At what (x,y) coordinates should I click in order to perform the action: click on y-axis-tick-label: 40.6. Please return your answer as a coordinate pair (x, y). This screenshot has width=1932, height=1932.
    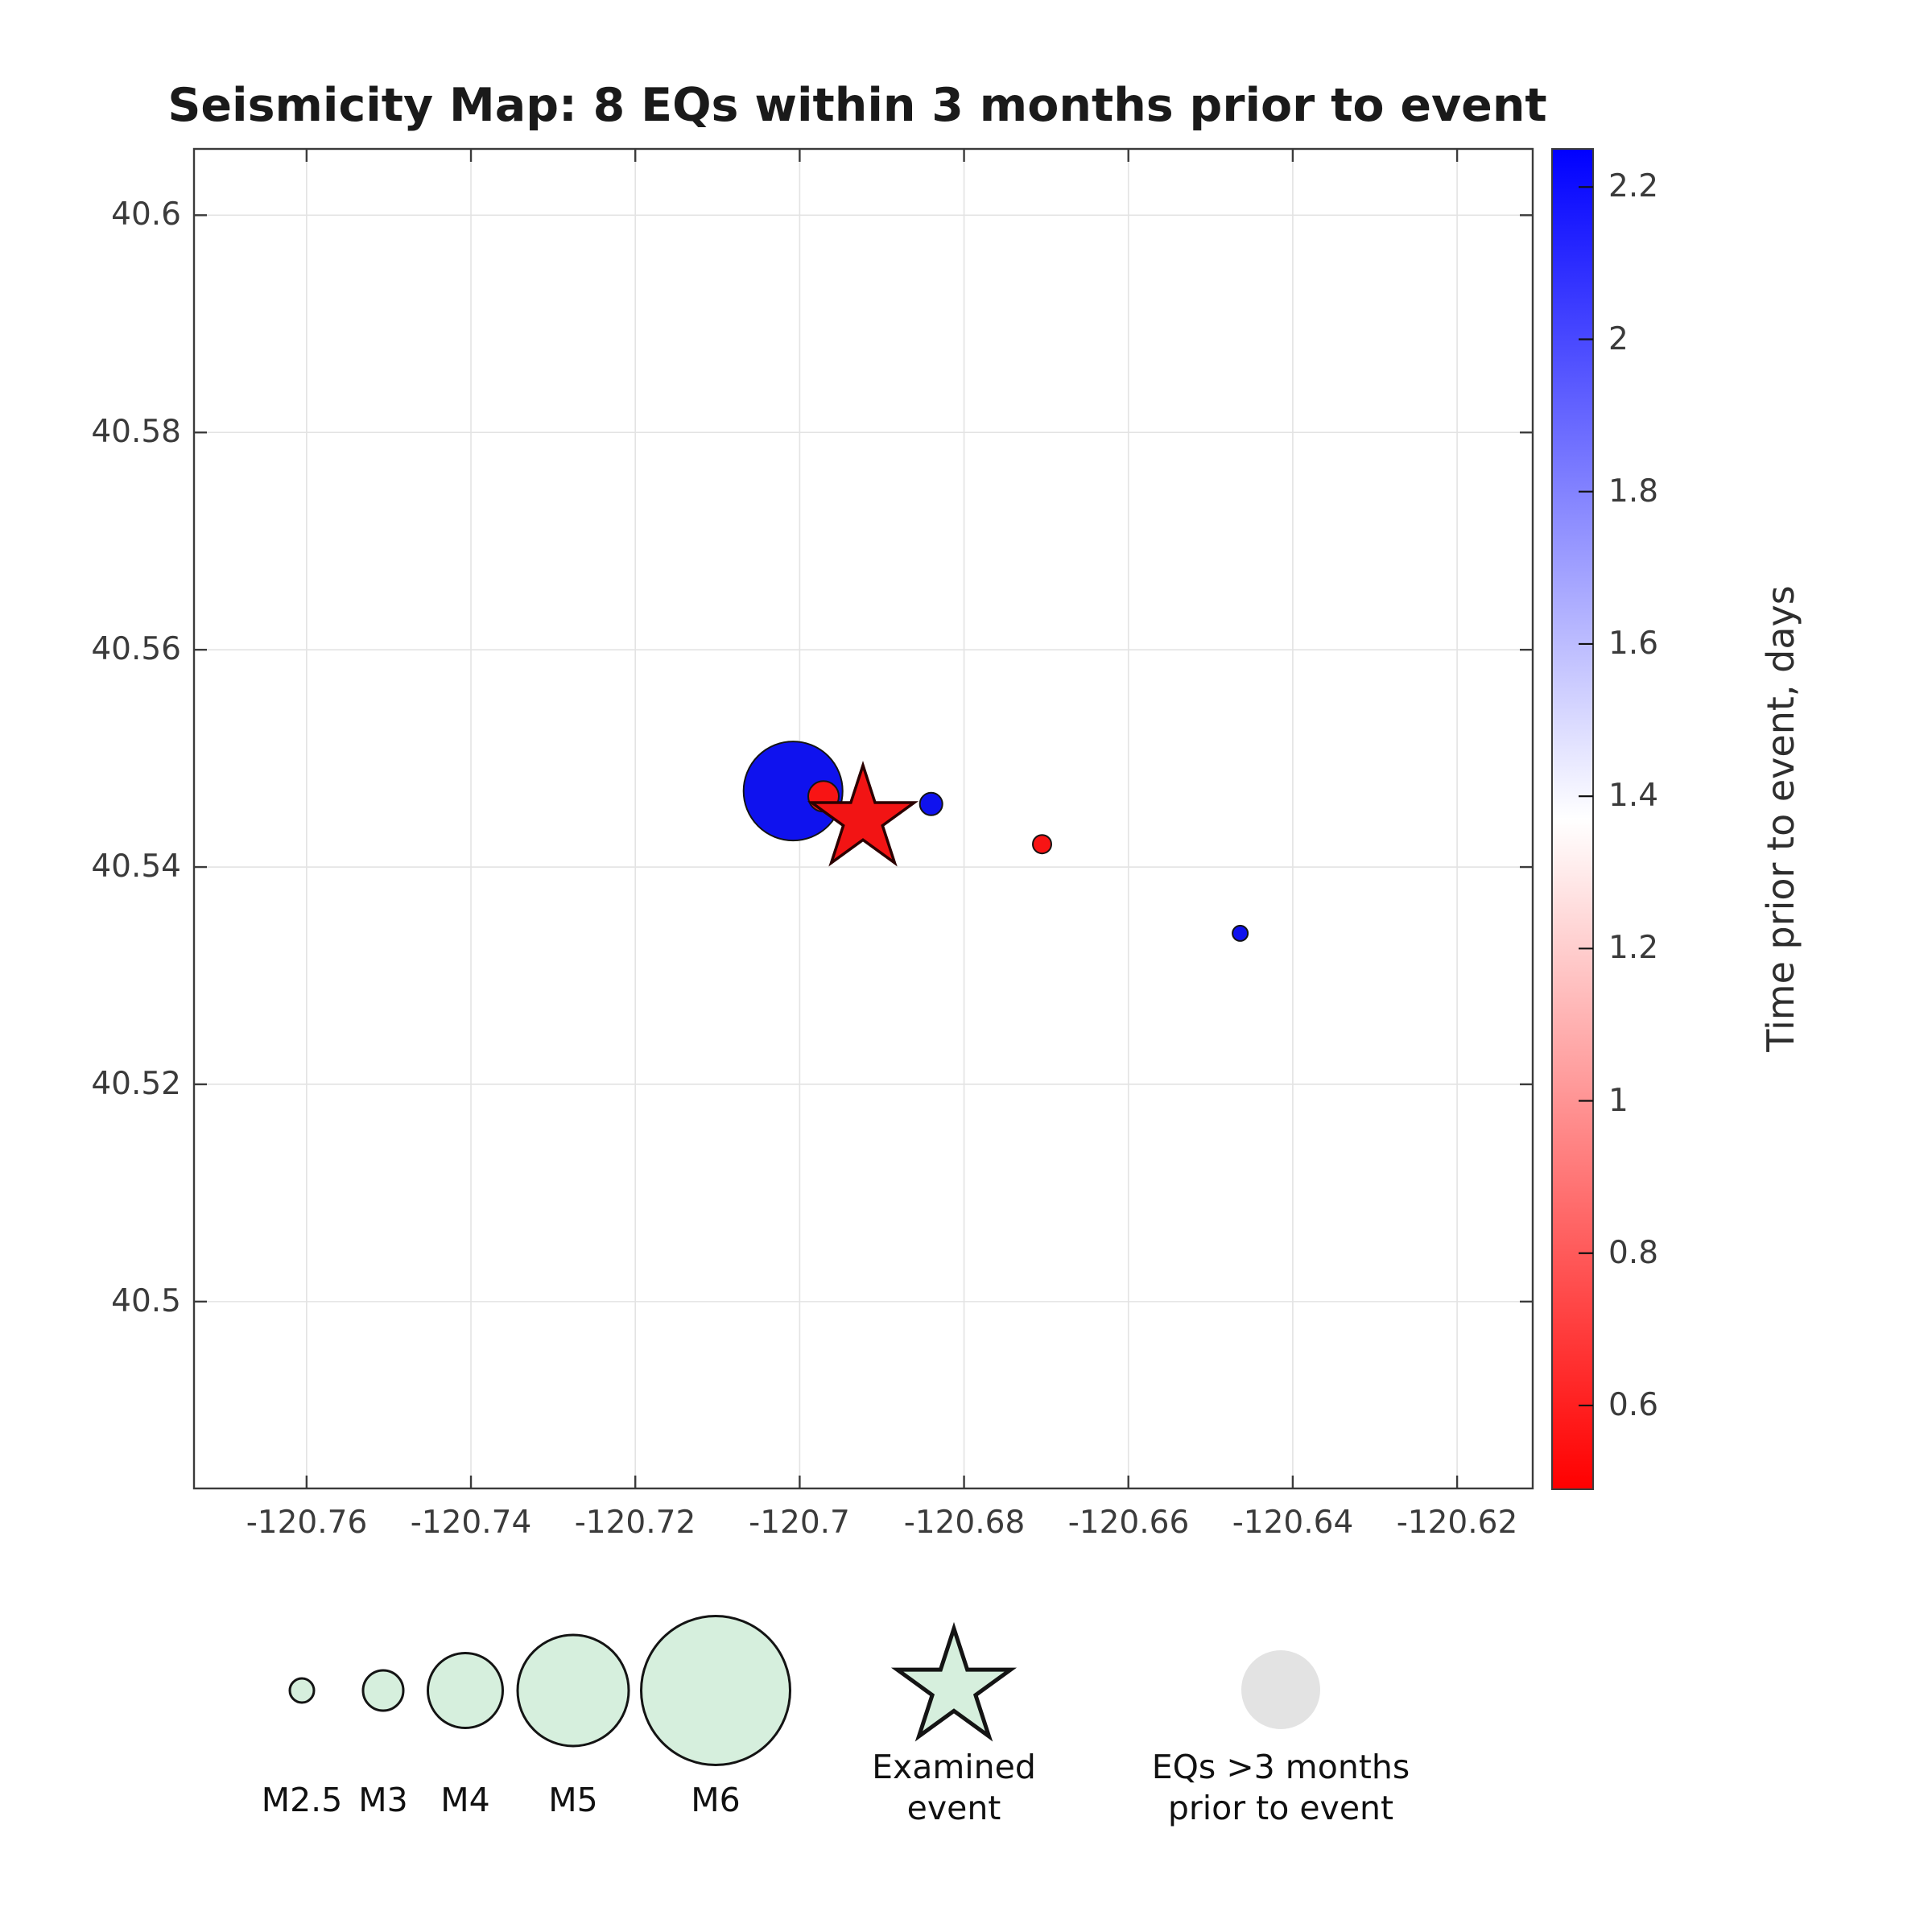
    Looking at the image, I should click on (146, 214).